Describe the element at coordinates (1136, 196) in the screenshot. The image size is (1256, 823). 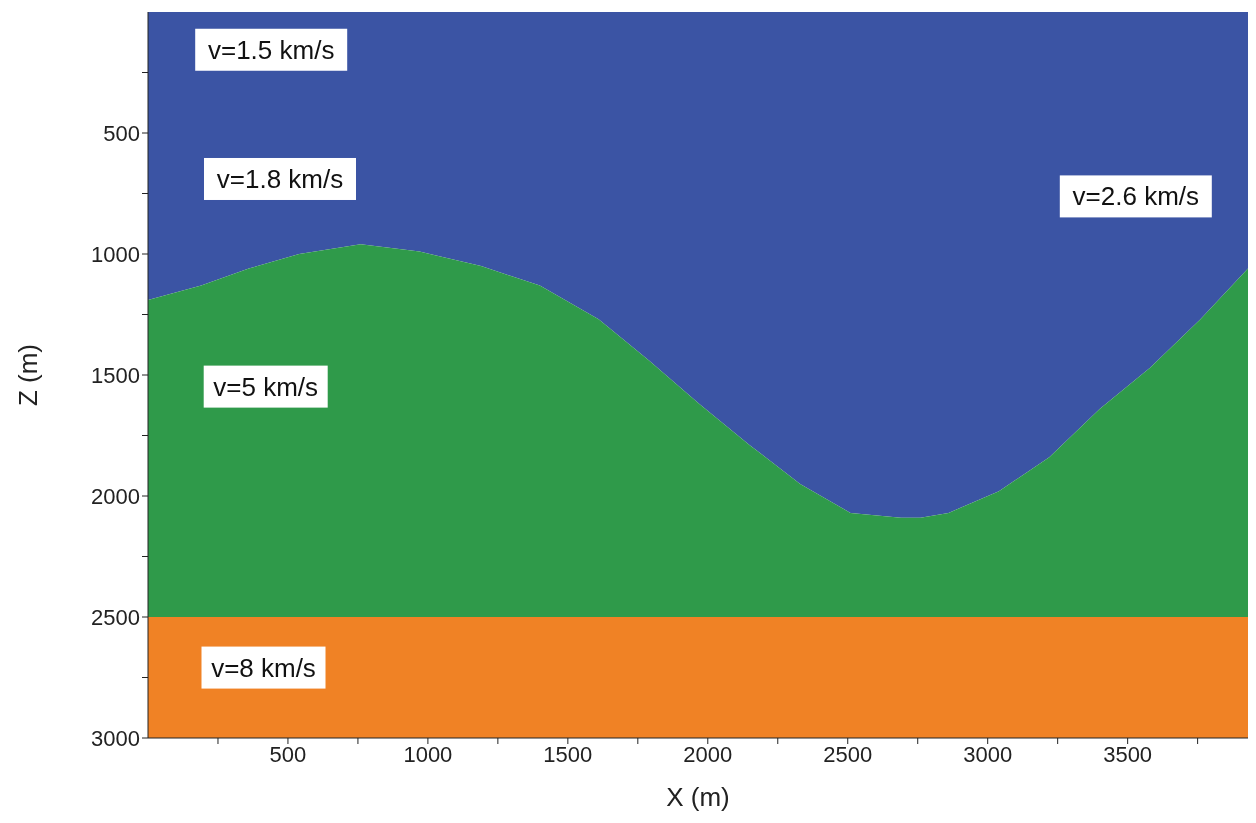
I see `annotation: v=2.6 km/s` at that location.